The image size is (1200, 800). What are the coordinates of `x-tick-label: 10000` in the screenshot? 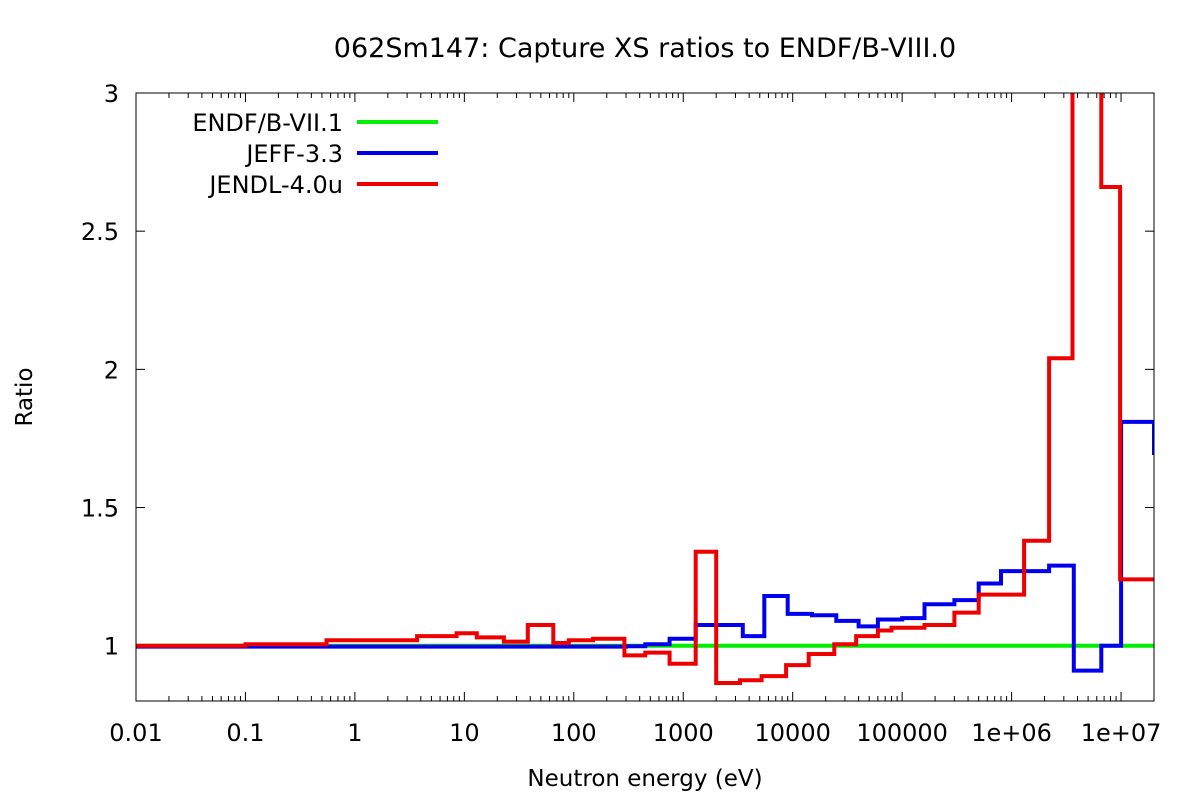 It's located at (793, 733).